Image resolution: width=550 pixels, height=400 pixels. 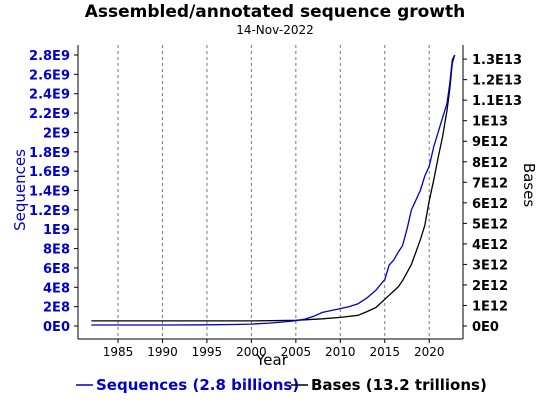 What do you see at coordinates (118, 352) in the screenshot?
I see `x-tick-label-1985: 1985` at bounding box center [118, 352].